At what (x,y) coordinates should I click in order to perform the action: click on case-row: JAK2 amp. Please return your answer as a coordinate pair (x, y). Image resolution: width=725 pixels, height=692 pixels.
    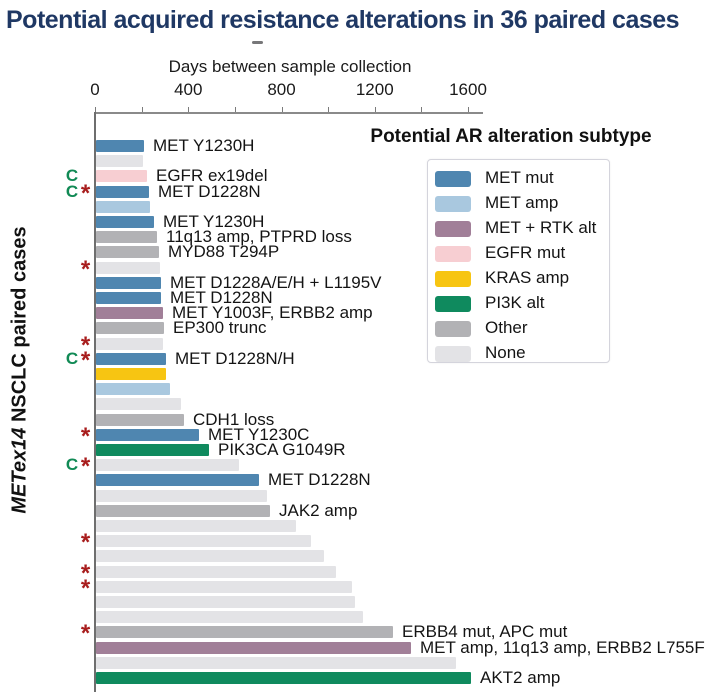
    Looking at the image, I should click on (362, 510).